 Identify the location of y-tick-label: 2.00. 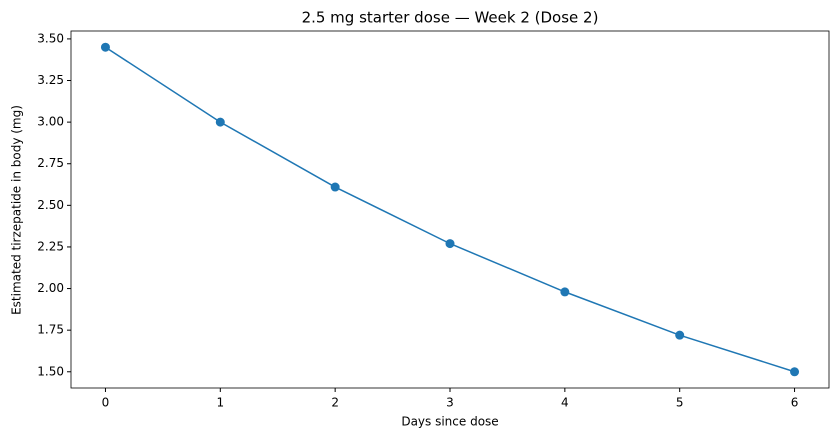
(50, 288).